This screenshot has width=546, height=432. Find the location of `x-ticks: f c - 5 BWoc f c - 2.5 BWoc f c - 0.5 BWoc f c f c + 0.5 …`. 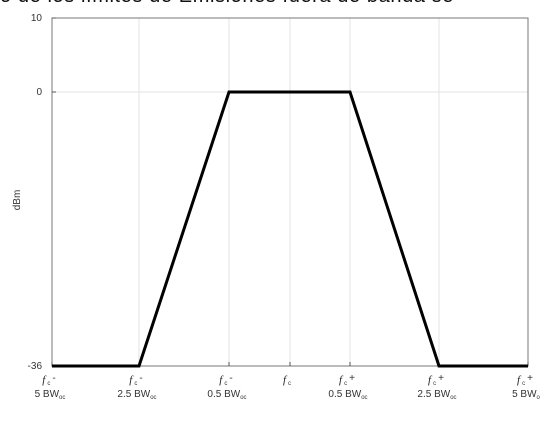

x-ticks: f c - 5 BWoc f c - 2.5 BWoc f c - 0.5 BWoc f c f c + 0.5 … is located at coordinates (288, 381).